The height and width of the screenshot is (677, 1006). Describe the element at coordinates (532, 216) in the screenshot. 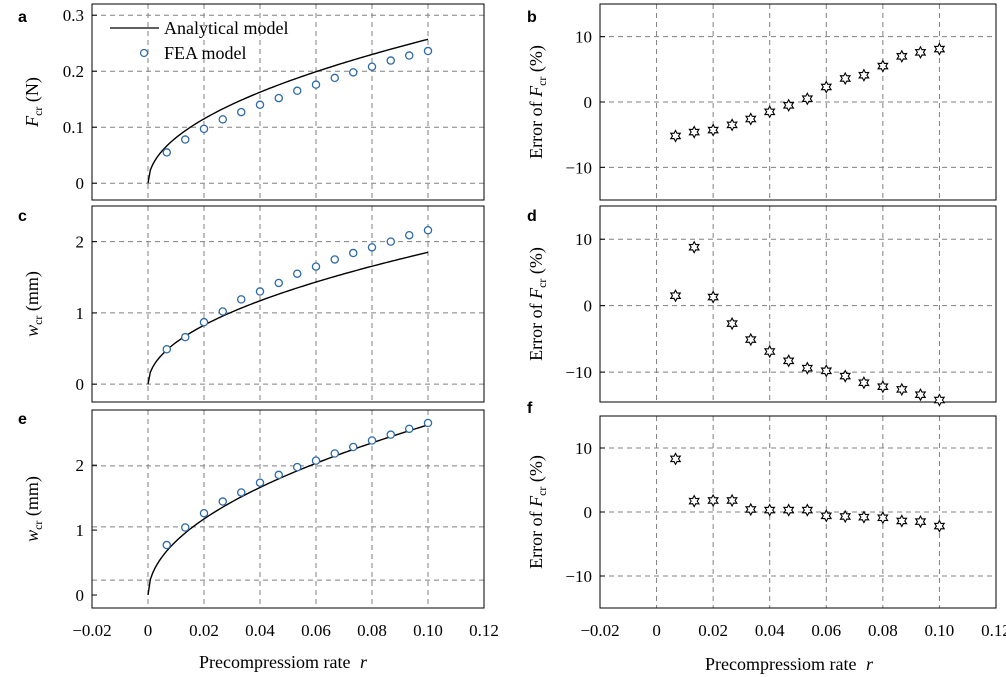

I see `panel-letter-d: d` at that location.